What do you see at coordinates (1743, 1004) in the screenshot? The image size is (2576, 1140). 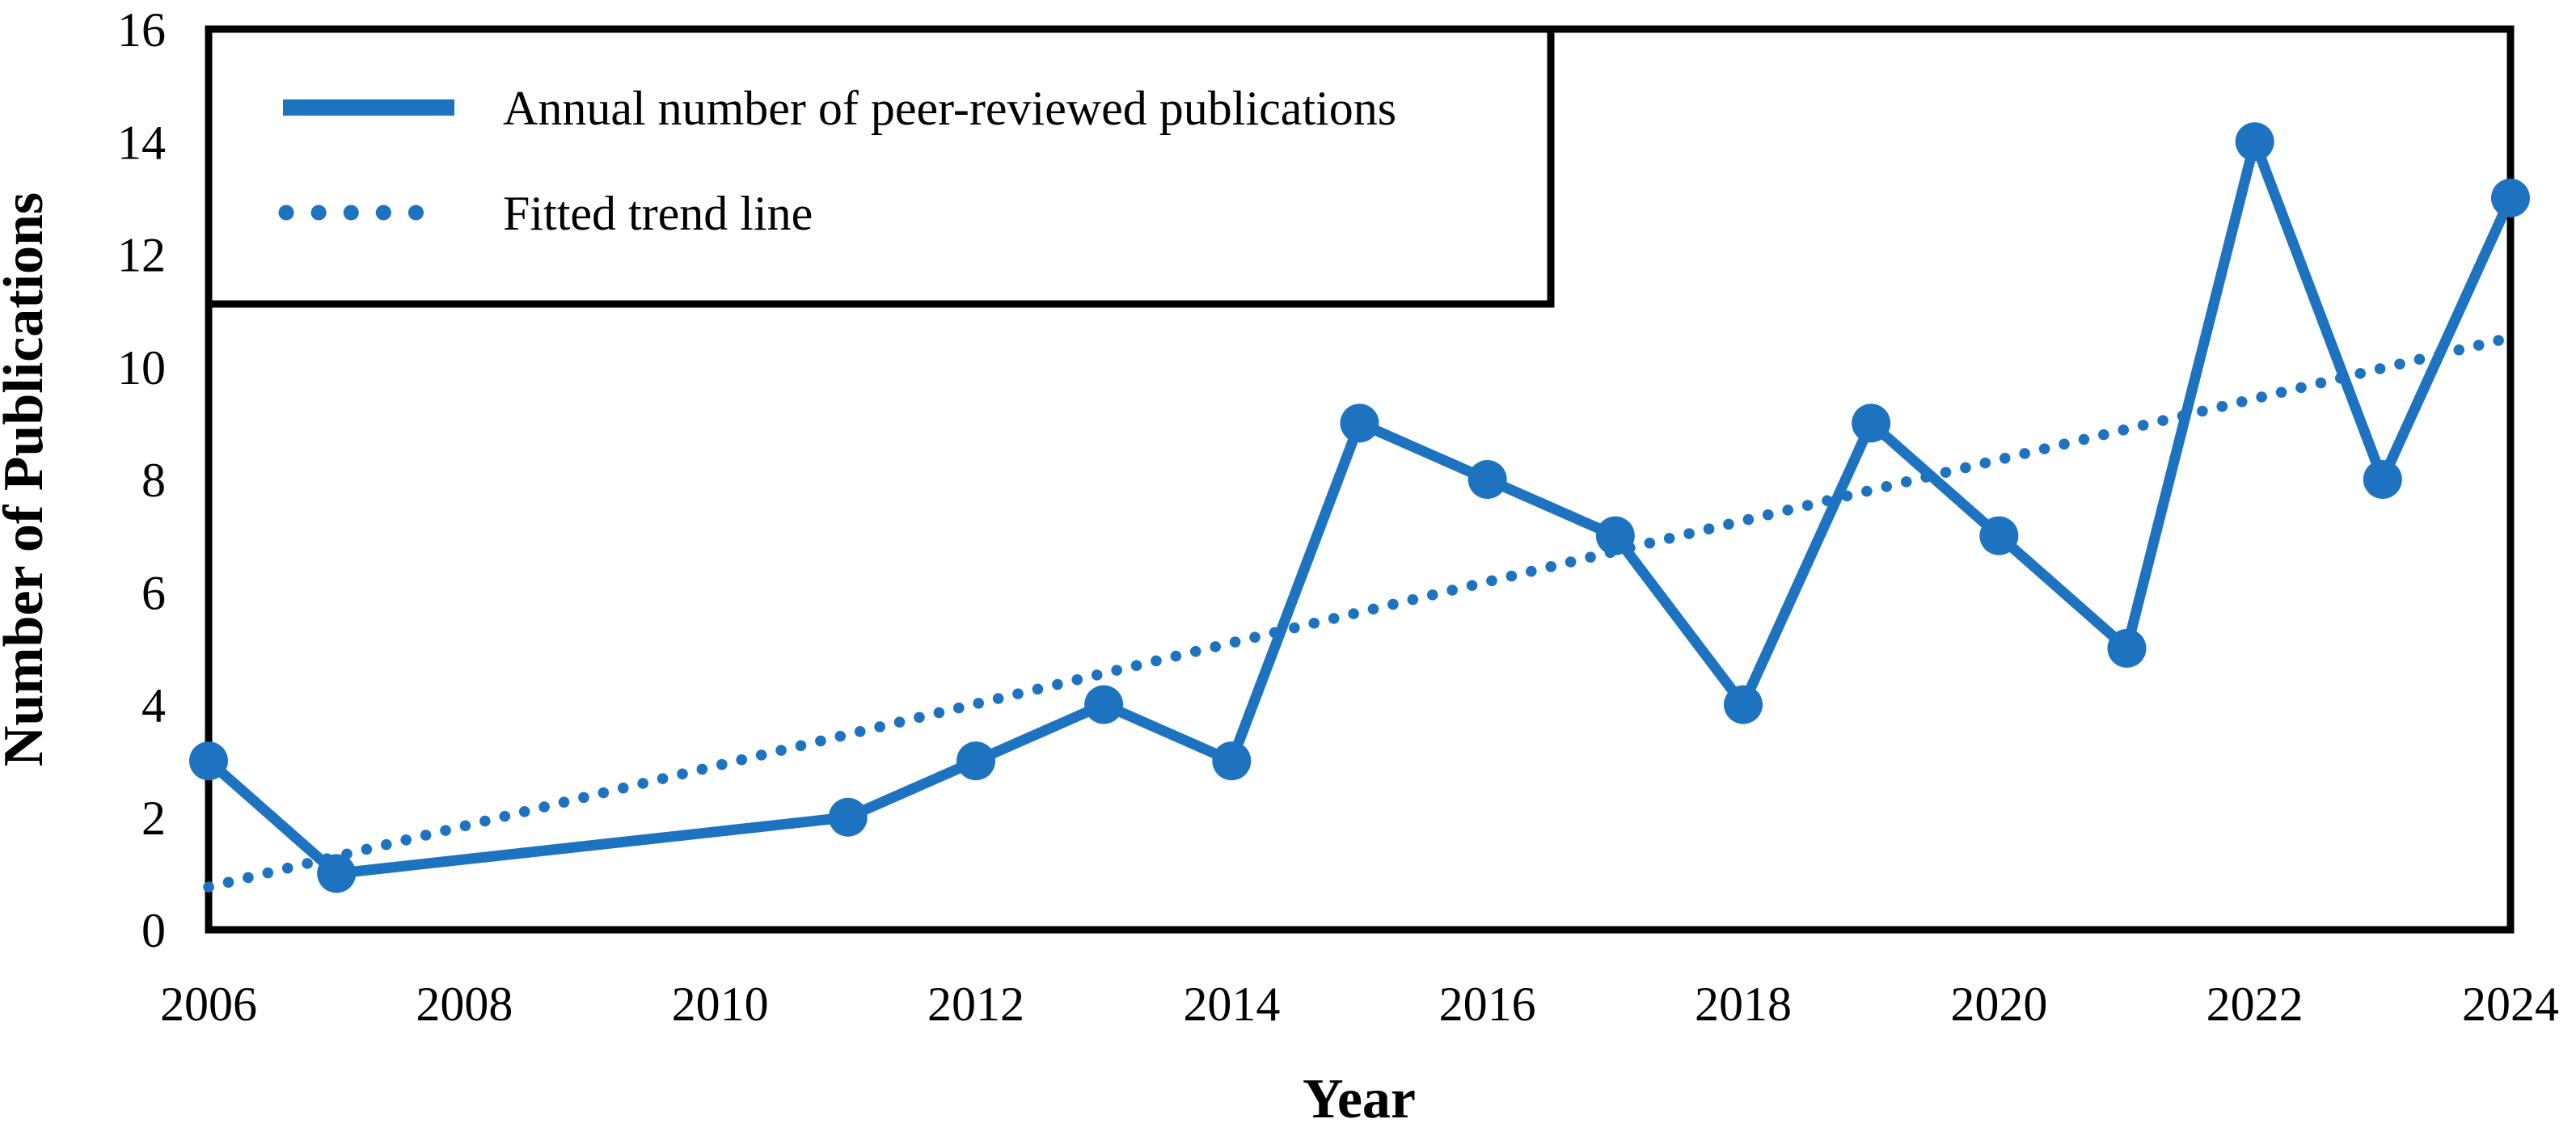 I see `x-tick-label: 2018` at bounding box center [1743, 1004].